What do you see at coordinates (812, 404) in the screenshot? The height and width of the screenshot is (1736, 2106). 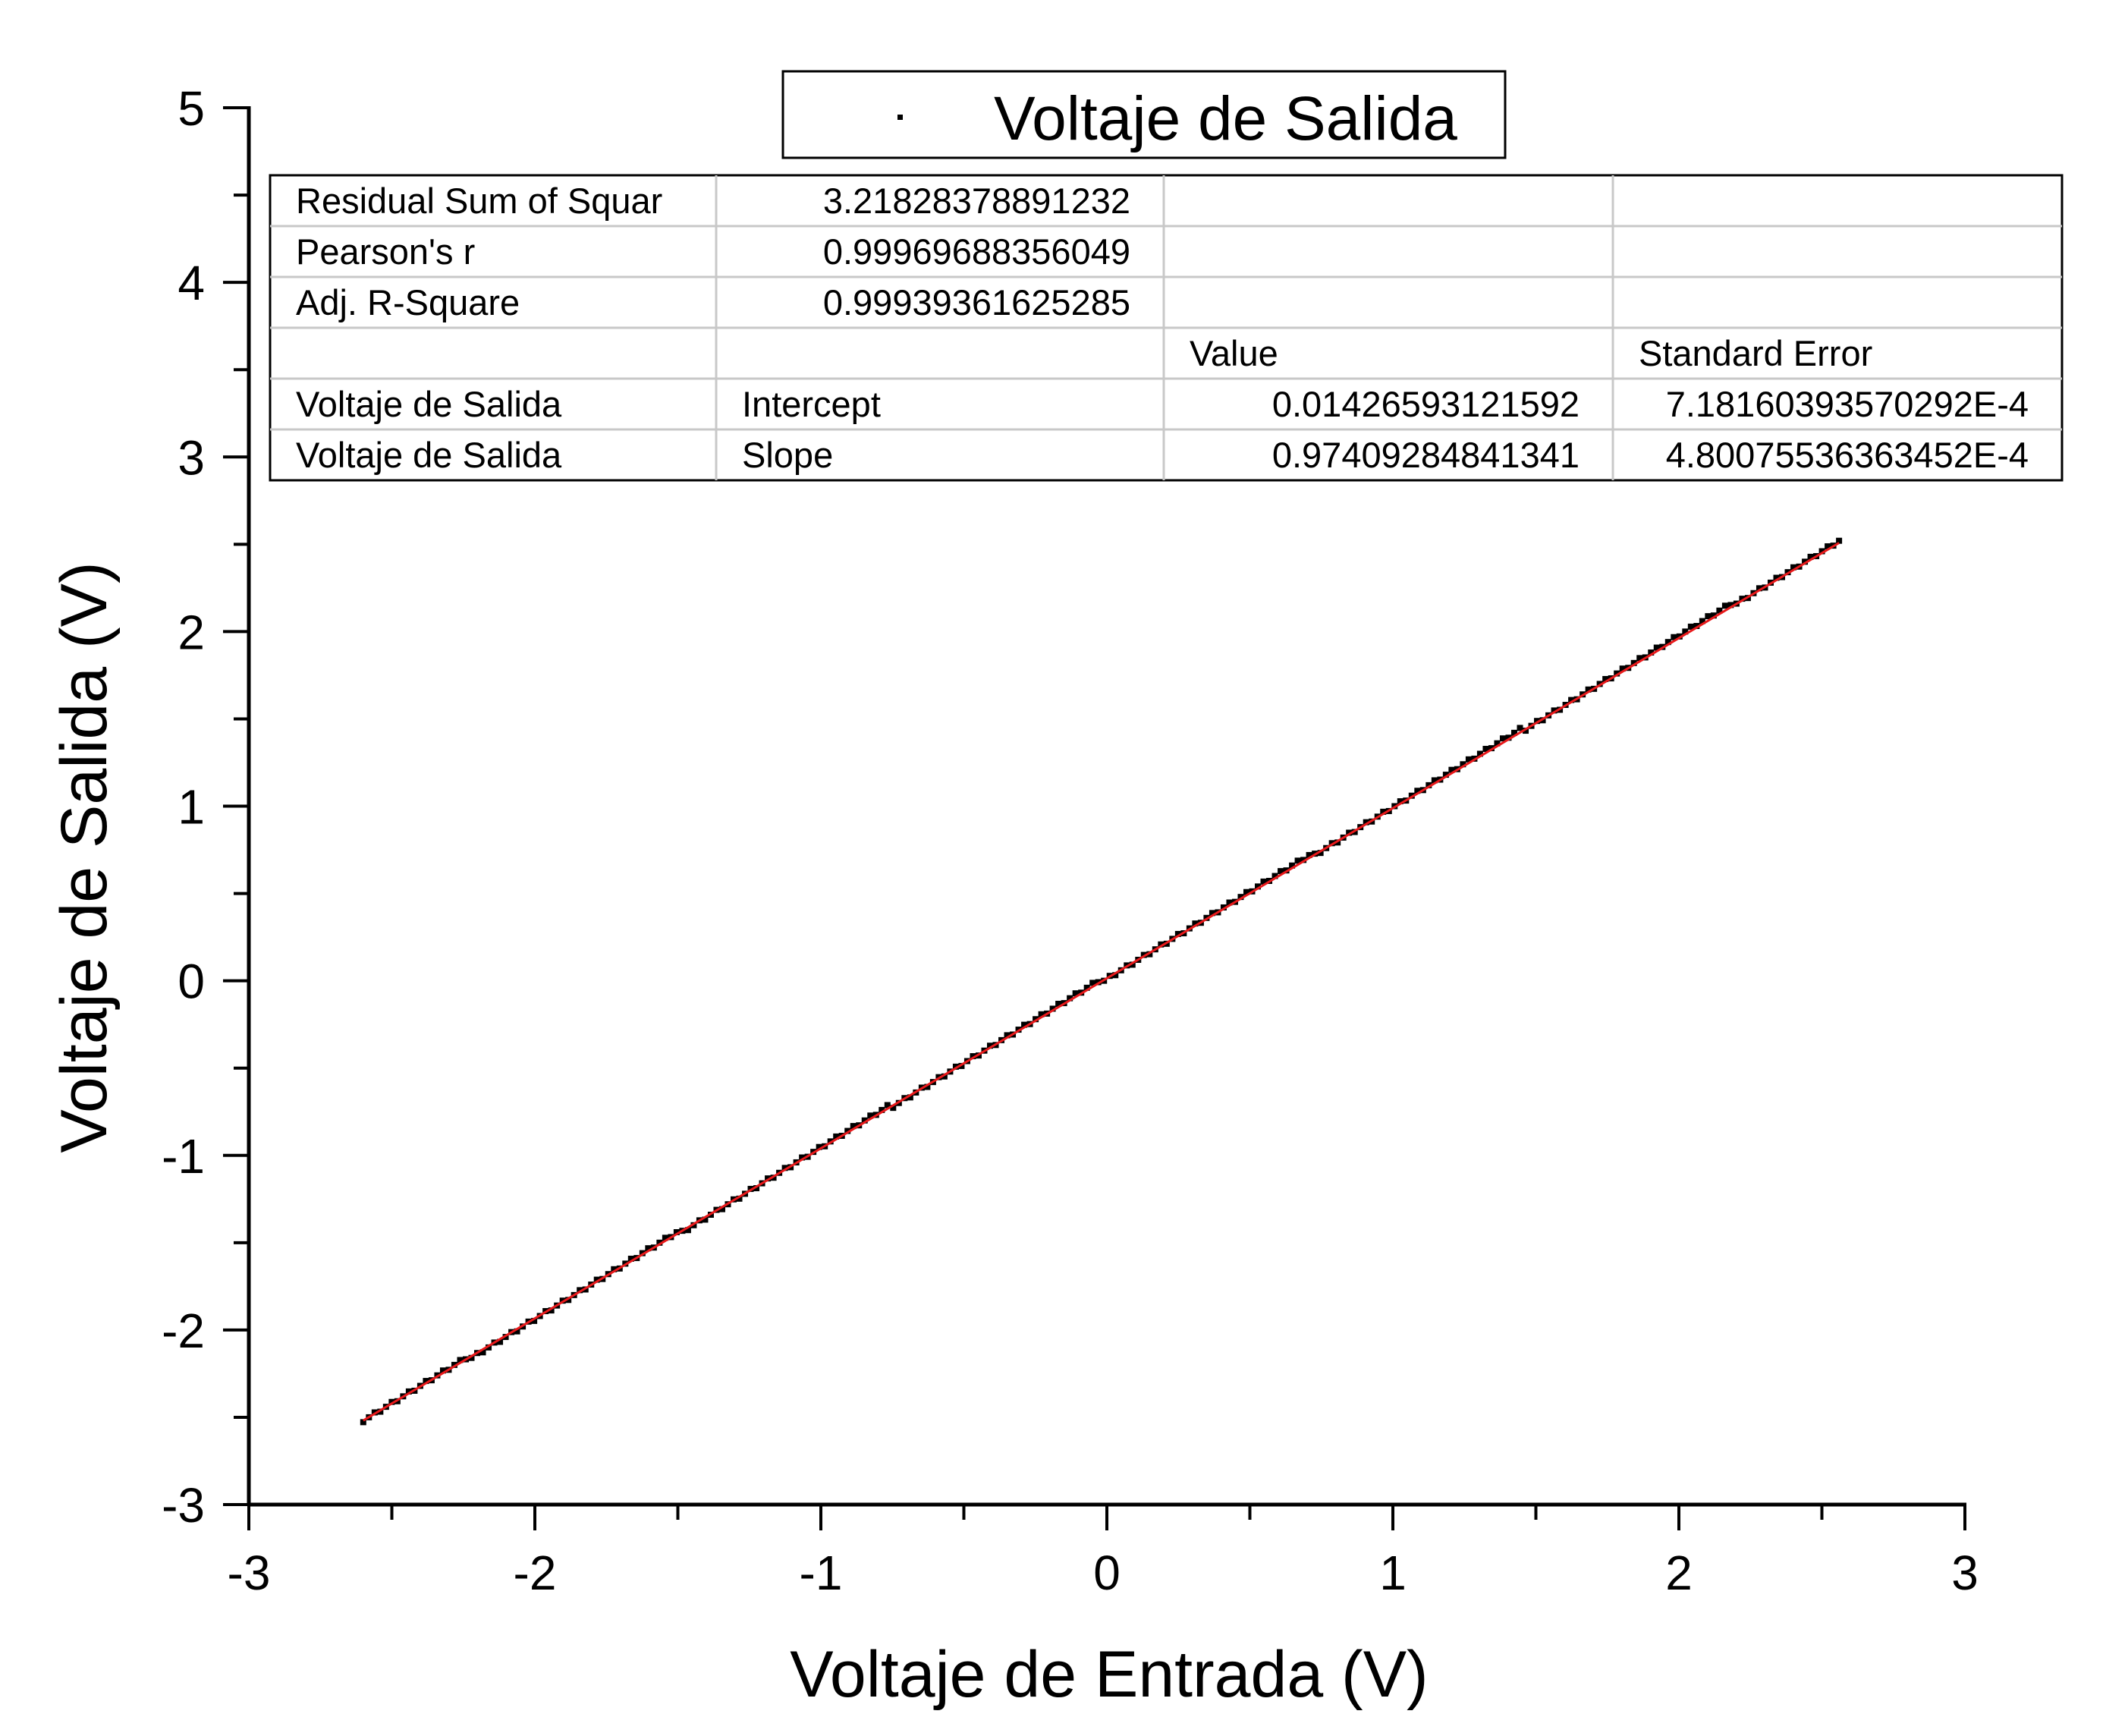 I see `table-cell: Intercept` at bounding box center [812, 404].